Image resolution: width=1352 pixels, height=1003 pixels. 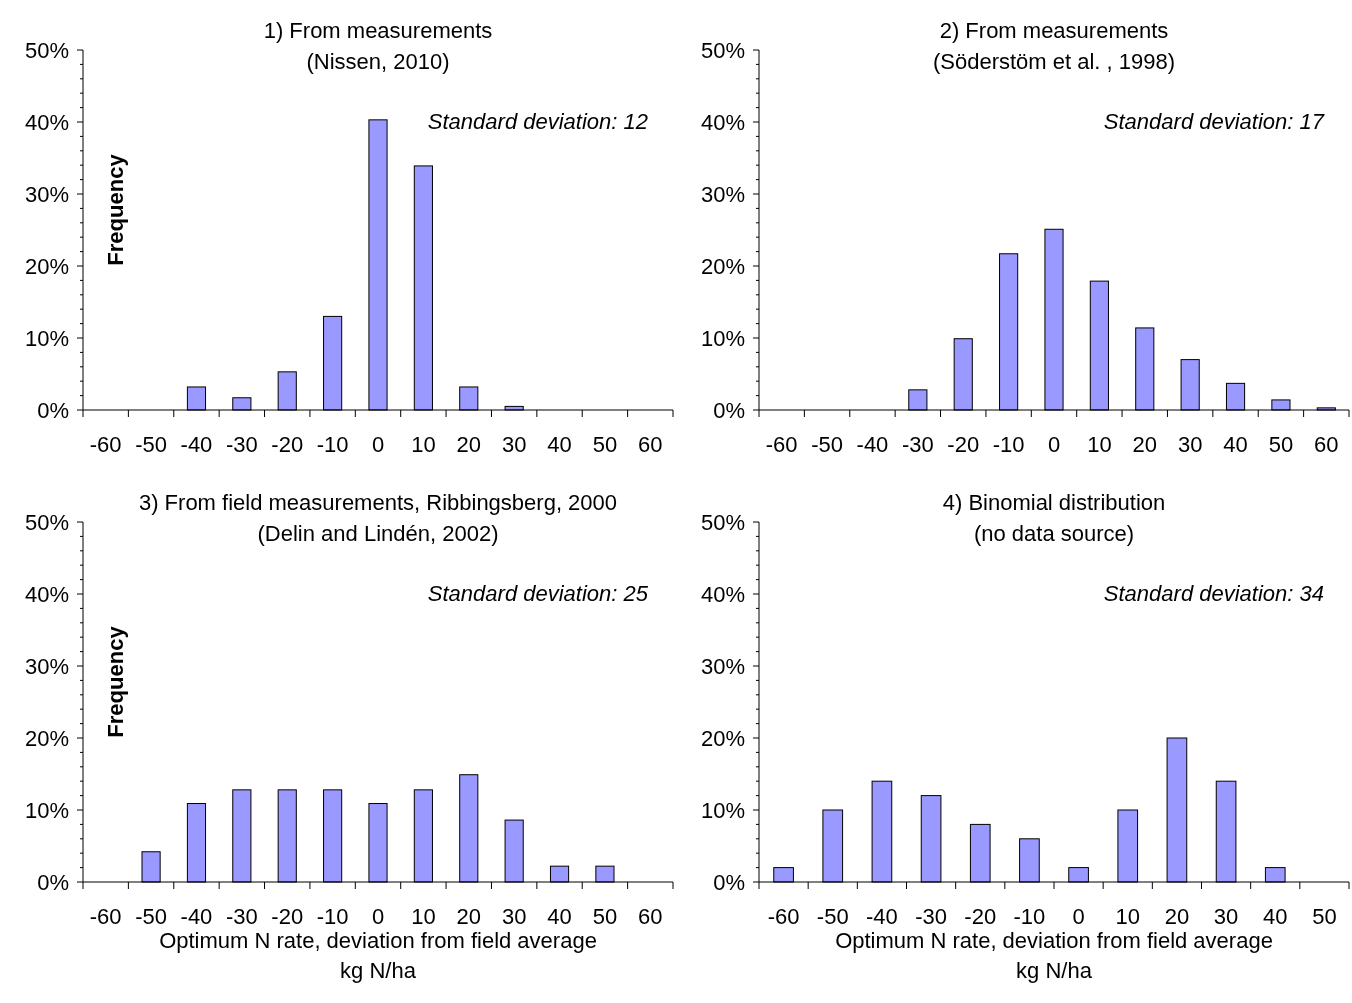 What do you see at coordinates (378, 30) in the screenshot?
I see `chart-title: 1) From measurements` at bounding box center [378, 30].